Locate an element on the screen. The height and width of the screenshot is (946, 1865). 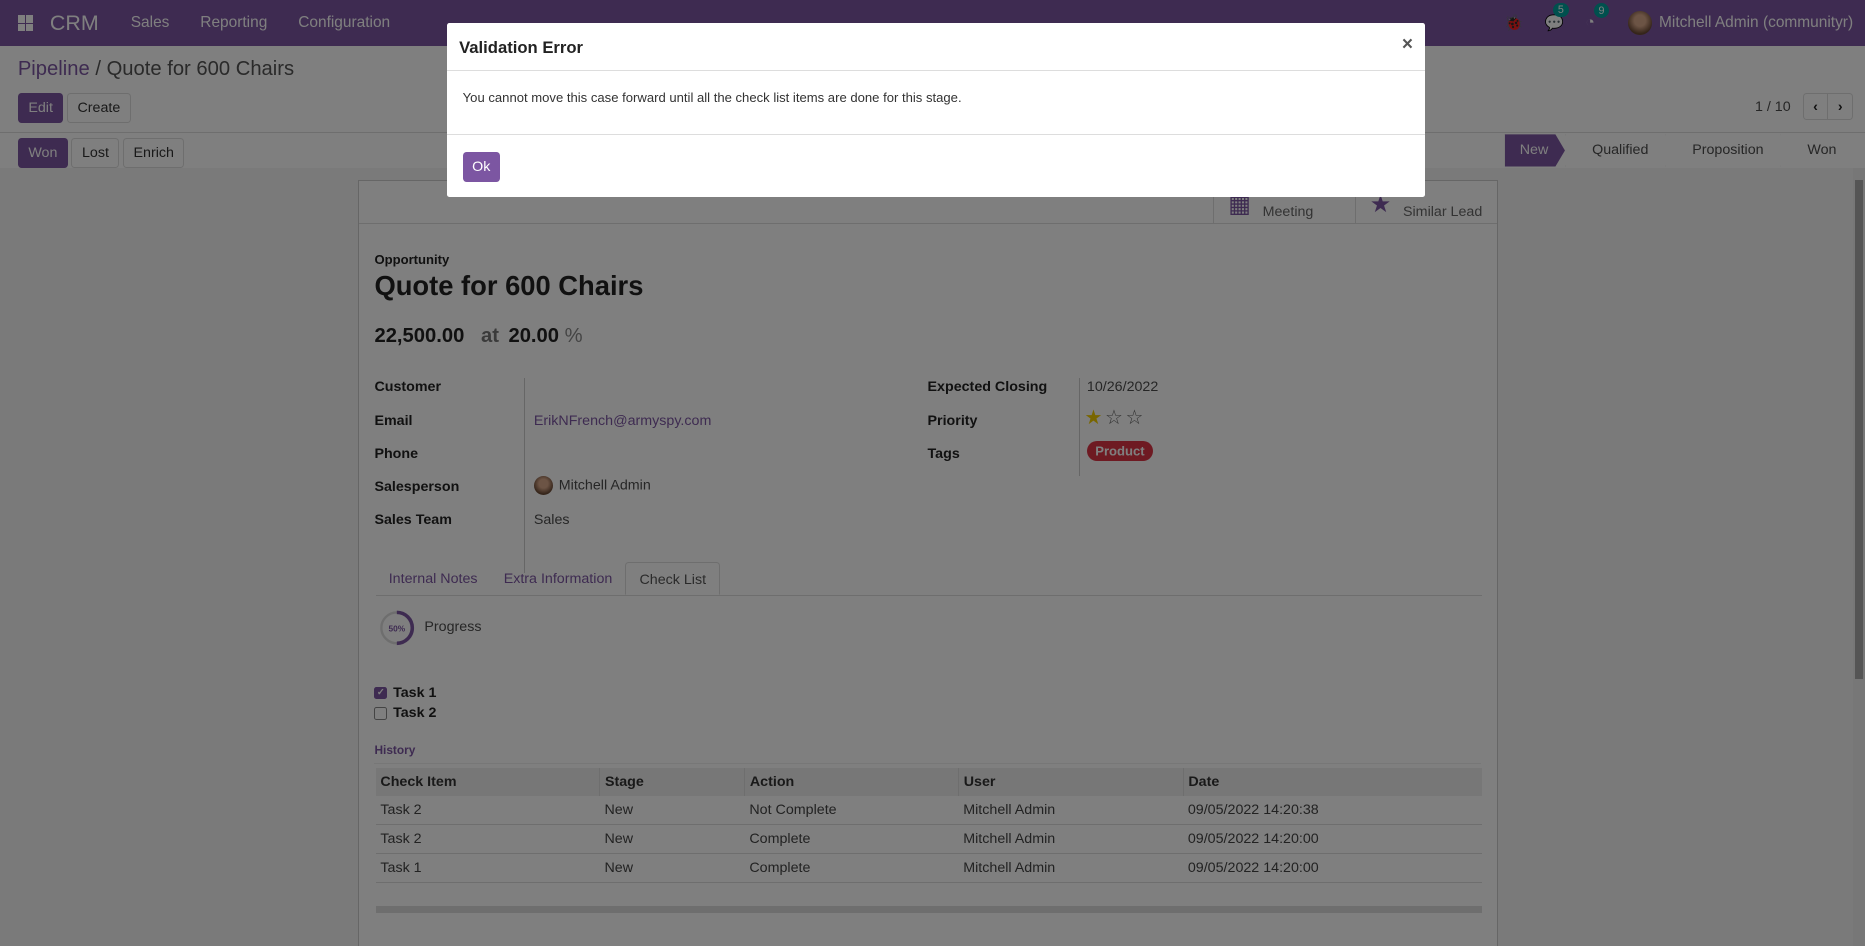
close-icon: × is located at coordinates (1407, 45).